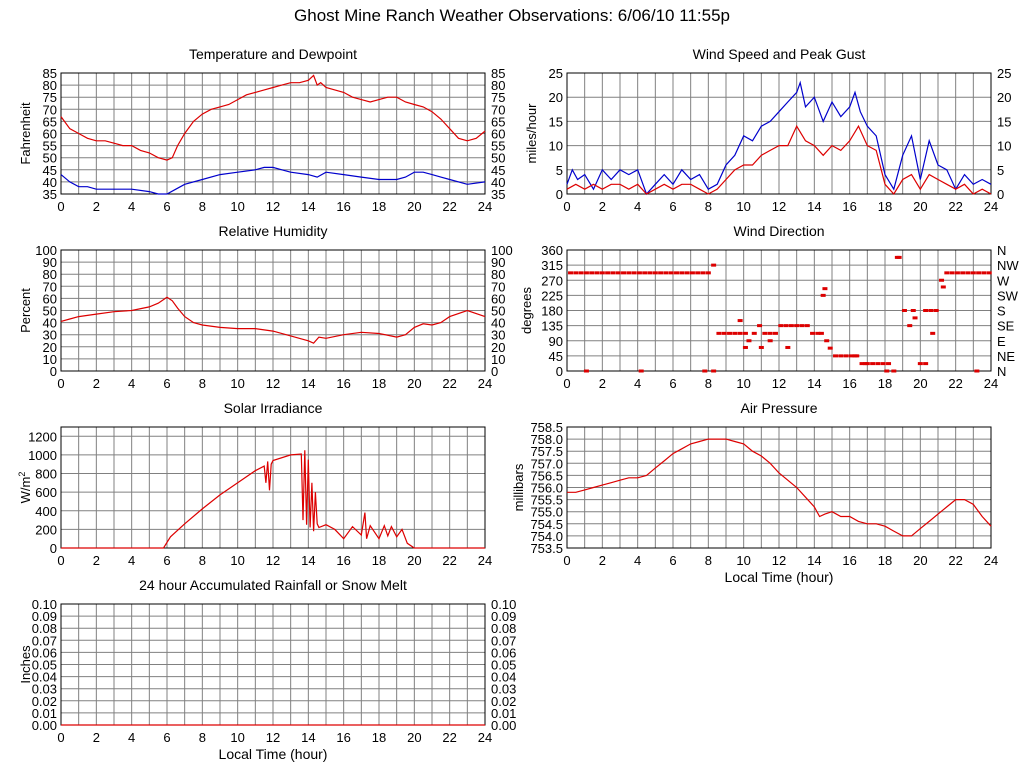 The width and height of the screenshot is (1024, 768). What do you see at coordinates (503, 677) in the screenshot?
I see `y-tick-label-right: 0.04` at bounding box center [503, 677].